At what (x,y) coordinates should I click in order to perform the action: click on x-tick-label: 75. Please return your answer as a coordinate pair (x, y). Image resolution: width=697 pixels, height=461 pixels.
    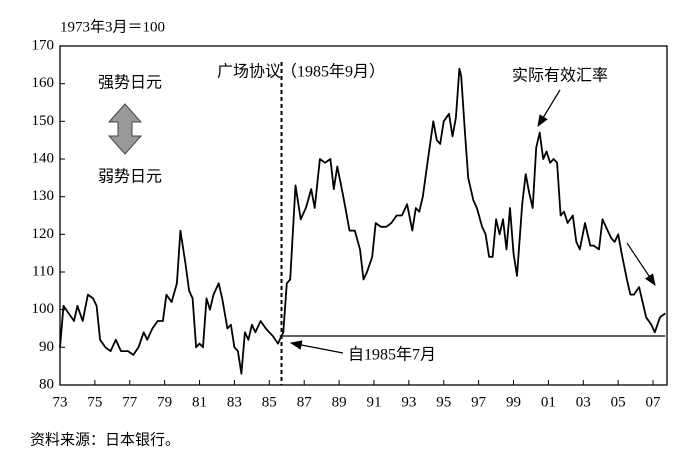
    Looking at the image, I should click on (94, 402).